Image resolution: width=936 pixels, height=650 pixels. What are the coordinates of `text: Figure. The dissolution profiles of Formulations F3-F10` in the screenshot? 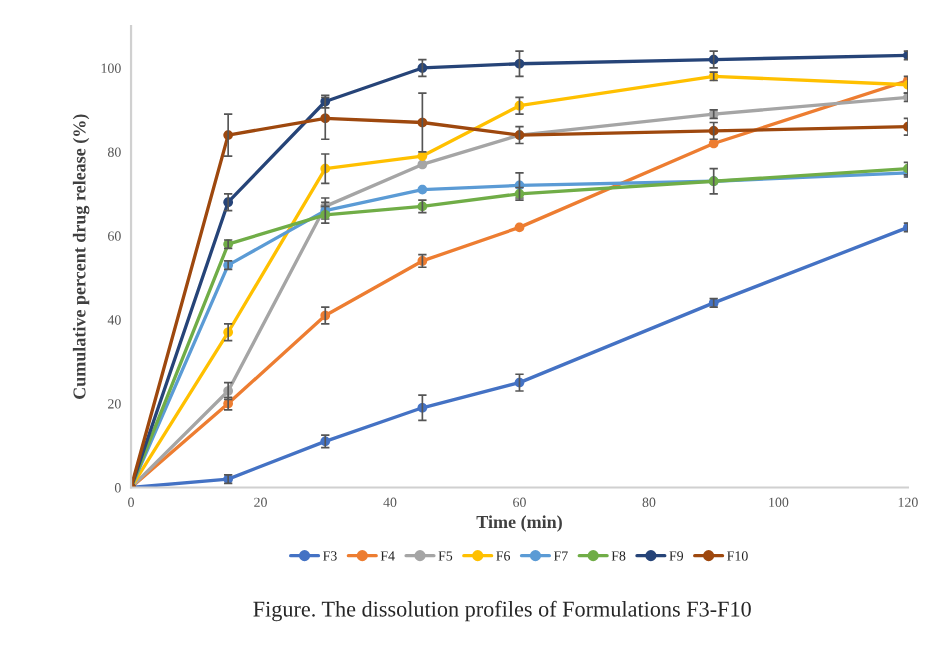 It's located at (502, 611).